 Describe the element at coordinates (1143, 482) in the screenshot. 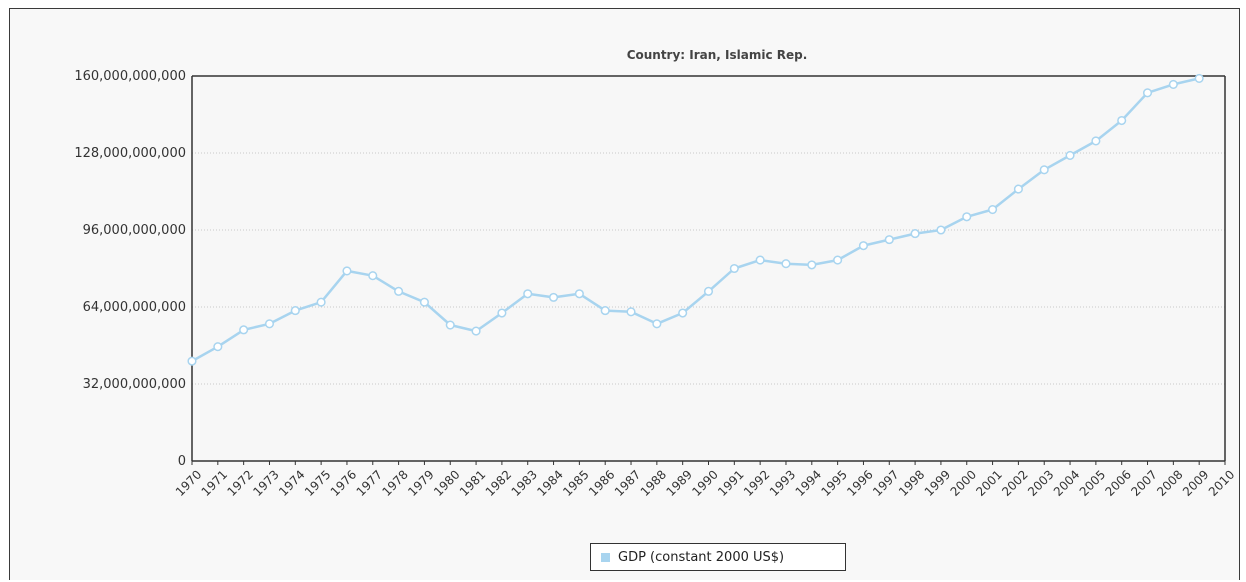

I see `x-tick-label: 2007` at that location.